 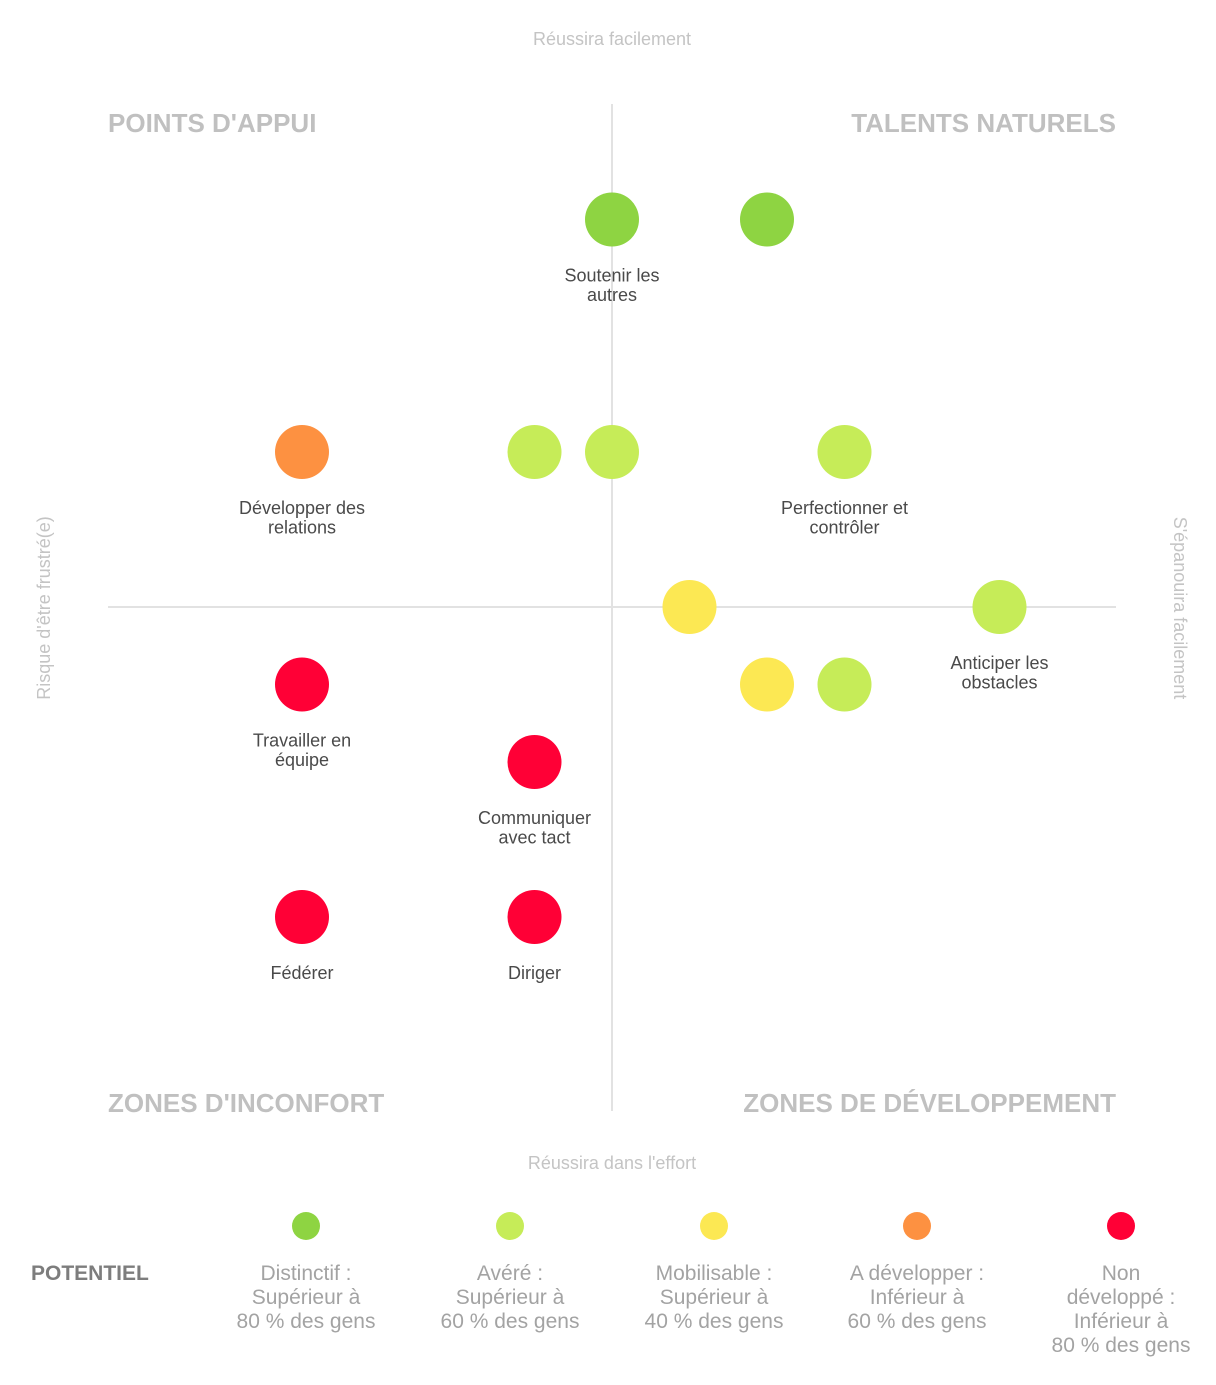 I want to click on point-label: Fédérer, so click(x=301, y=973).